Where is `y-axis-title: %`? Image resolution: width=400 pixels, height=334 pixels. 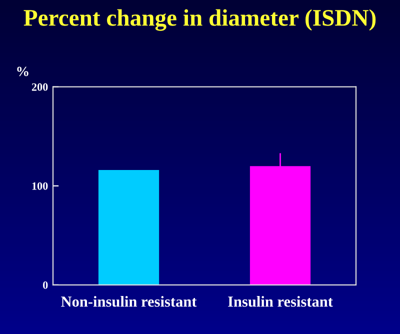 y-axis-title: % is located at coordinates (22, 71).